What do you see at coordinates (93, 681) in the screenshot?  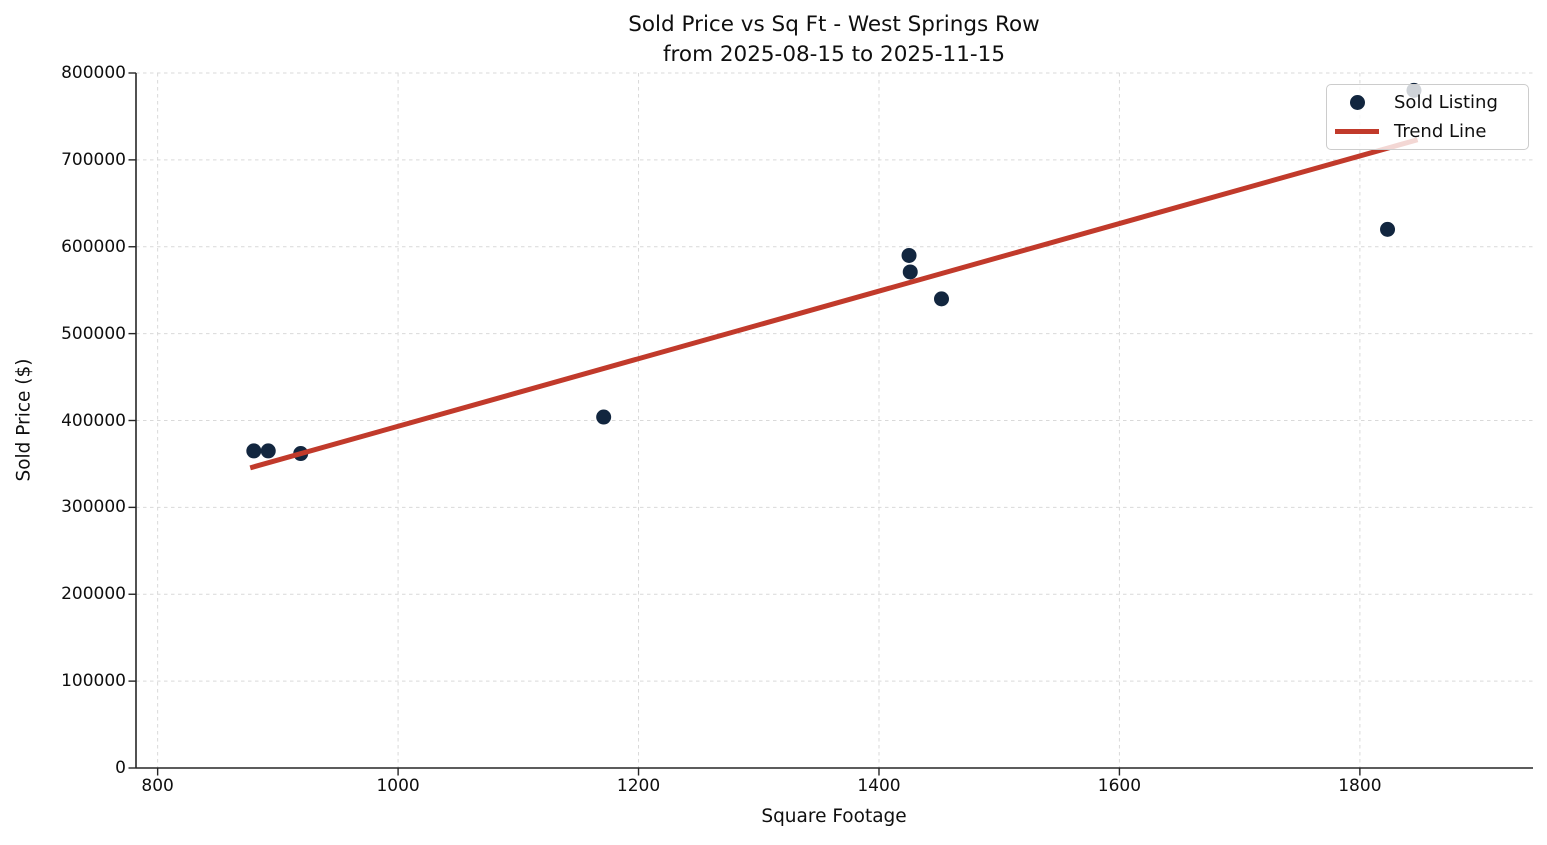 I see `y-tick-label: 100000` at bounding box center [93, 681].